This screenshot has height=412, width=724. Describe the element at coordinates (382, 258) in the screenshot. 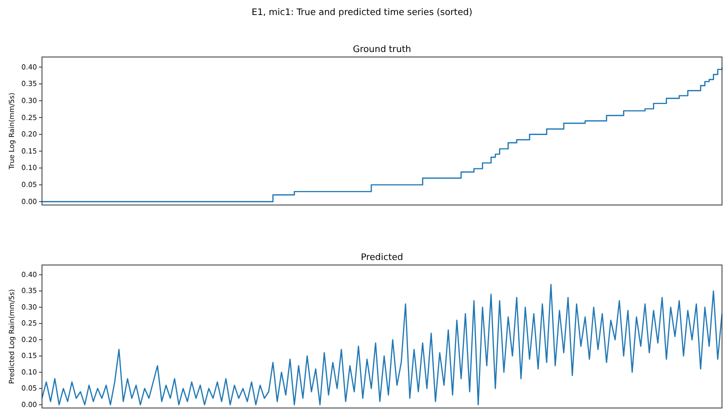

I see `chart-title: Predicted` at that location.